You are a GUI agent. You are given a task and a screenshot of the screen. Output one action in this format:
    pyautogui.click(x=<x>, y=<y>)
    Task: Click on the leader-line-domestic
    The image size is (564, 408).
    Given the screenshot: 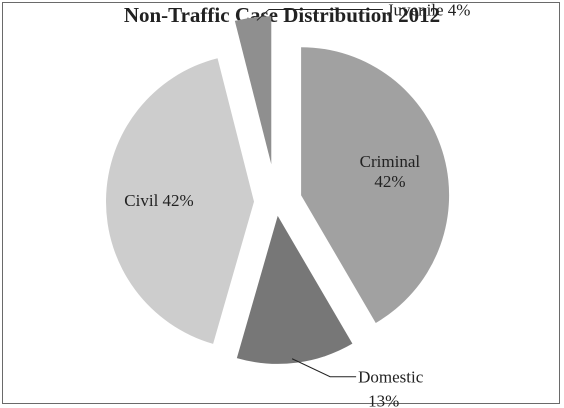 What is the action you would take?
    pyautogui.click(x=324, y=368)
    